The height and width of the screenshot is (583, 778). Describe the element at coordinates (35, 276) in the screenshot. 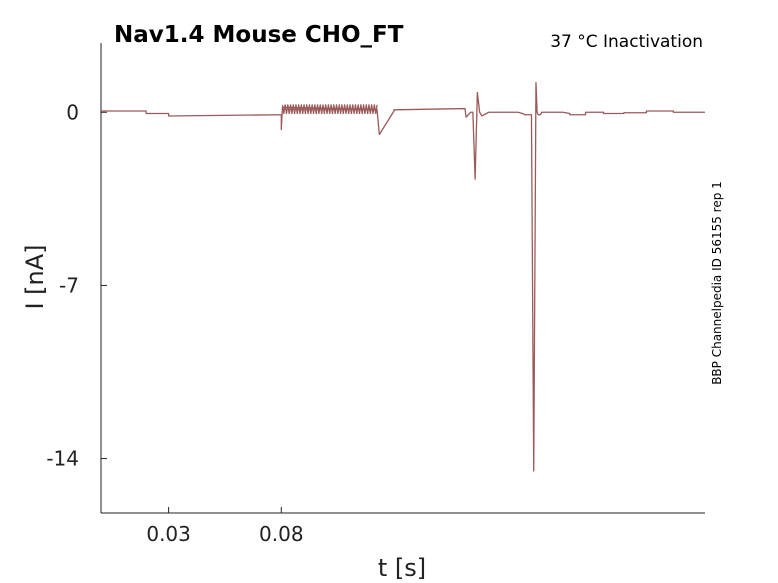

I see `y-axis-label: I [nA]` at that location.